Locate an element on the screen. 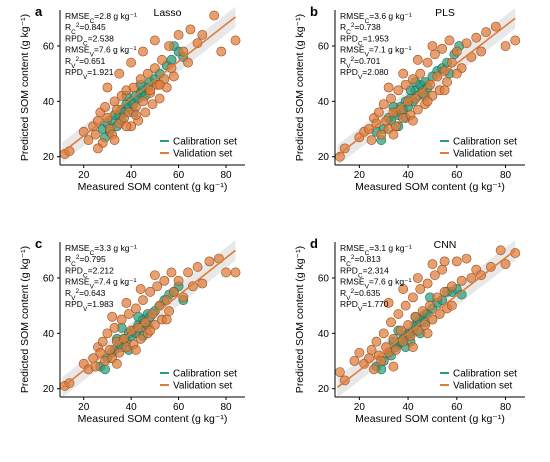 The height and width of the screenshot is (462, 550). legend-label-validation: Validation set is located at coordinates (483, 154).